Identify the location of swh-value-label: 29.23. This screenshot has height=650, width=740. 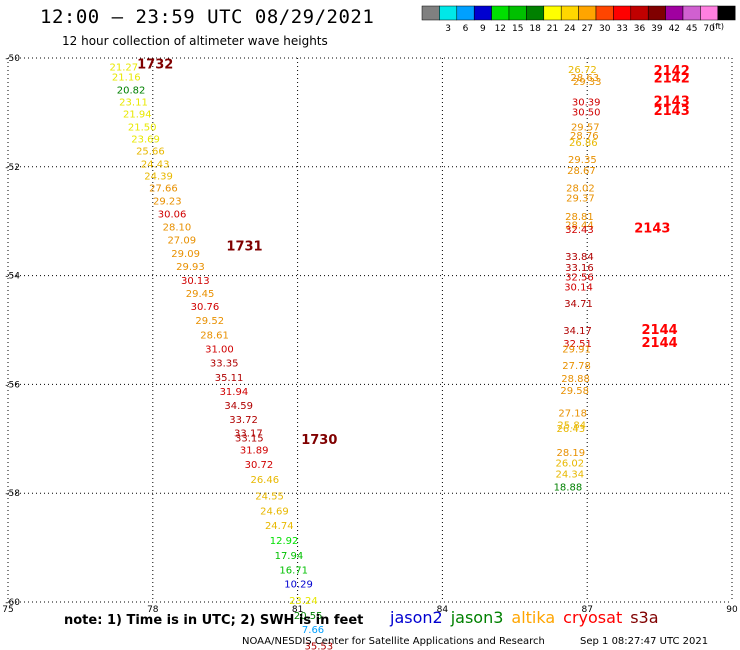
(167, 202).